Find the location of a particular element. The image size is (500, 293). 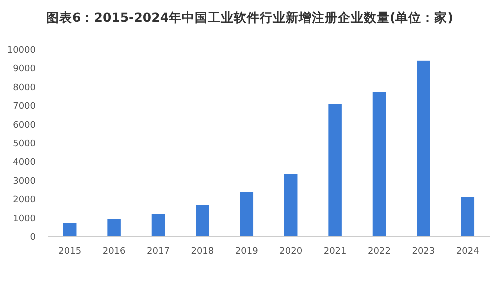

ytick: 1000 is located at coordinates (24, 219).